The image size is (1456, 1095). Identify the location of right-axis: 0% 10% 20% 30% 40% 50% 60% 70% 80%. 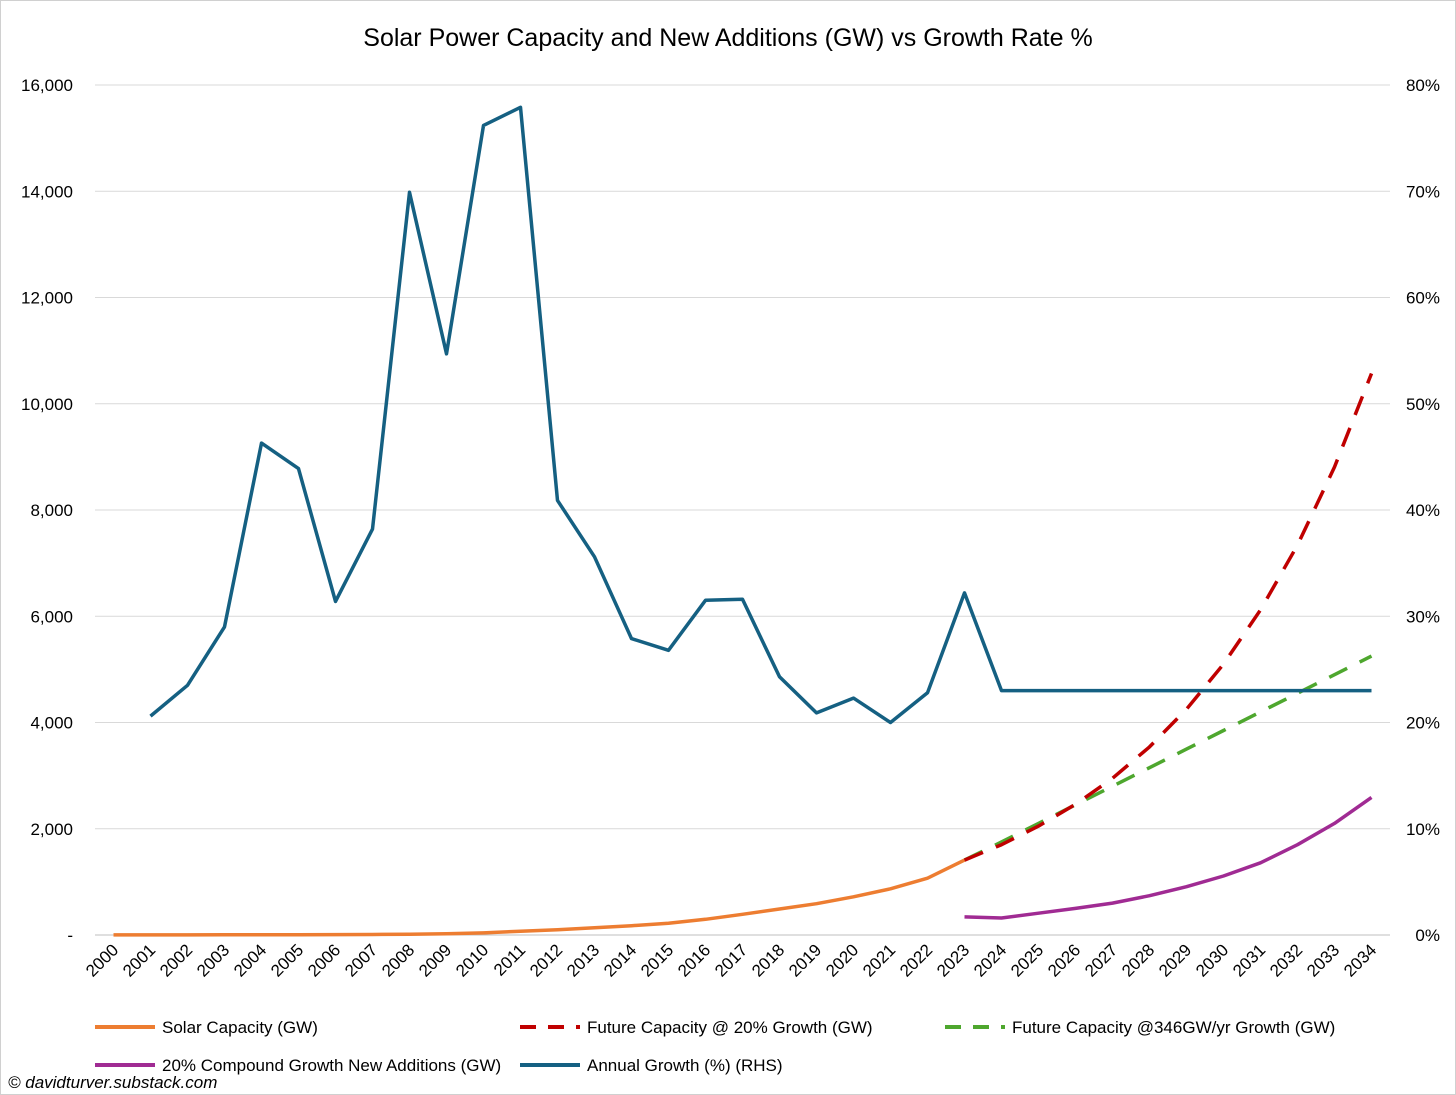
(1423, 510).